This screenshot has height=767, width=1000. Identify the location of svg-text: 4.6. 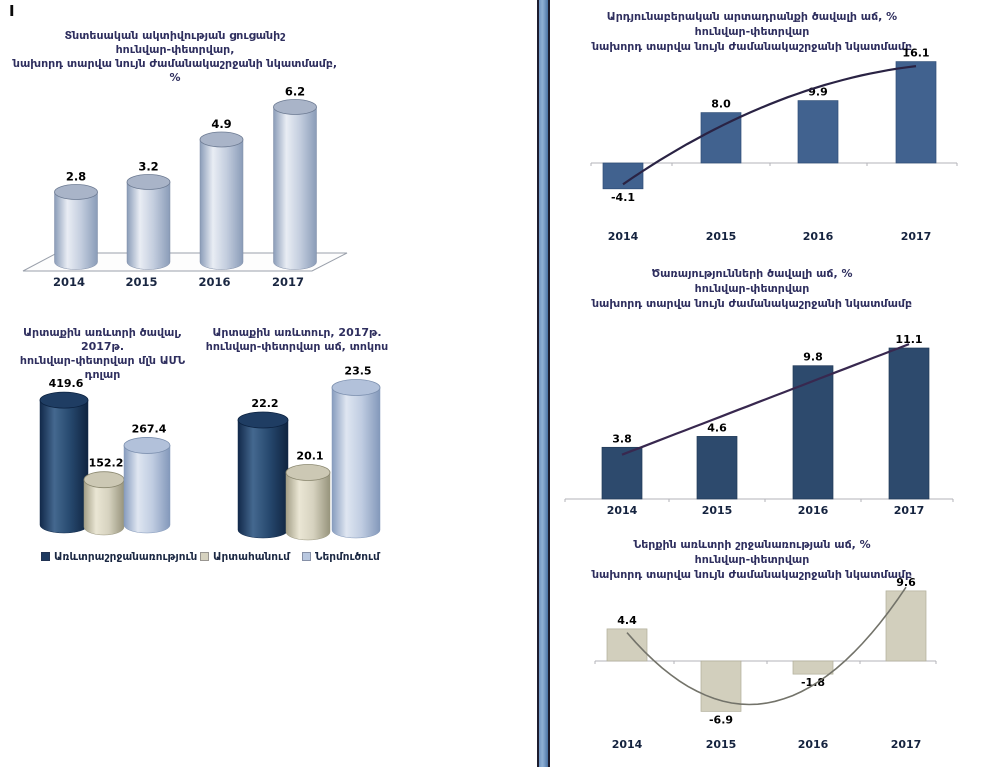
(717, 427).